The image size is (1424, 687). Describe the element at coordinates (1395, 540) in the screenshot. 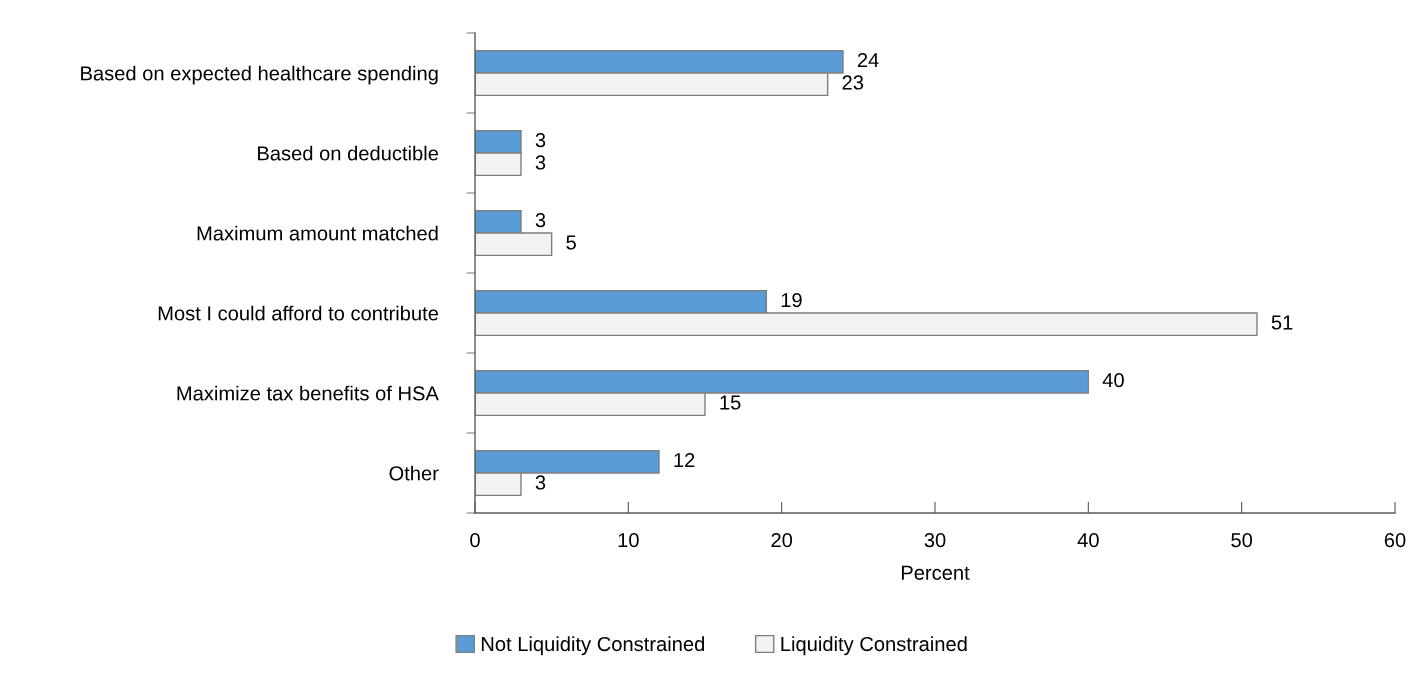

I see `x-tick-label: 60` at that location.